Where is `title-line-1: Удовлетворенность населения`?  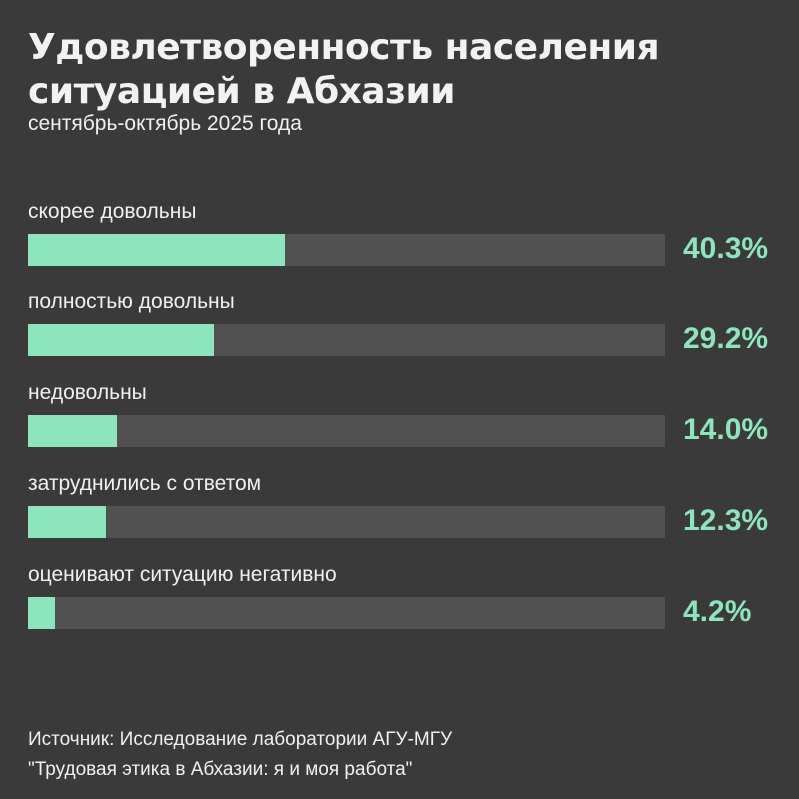
title-line-1: Удовлетворенность населения is located at coordinates (344, 47).